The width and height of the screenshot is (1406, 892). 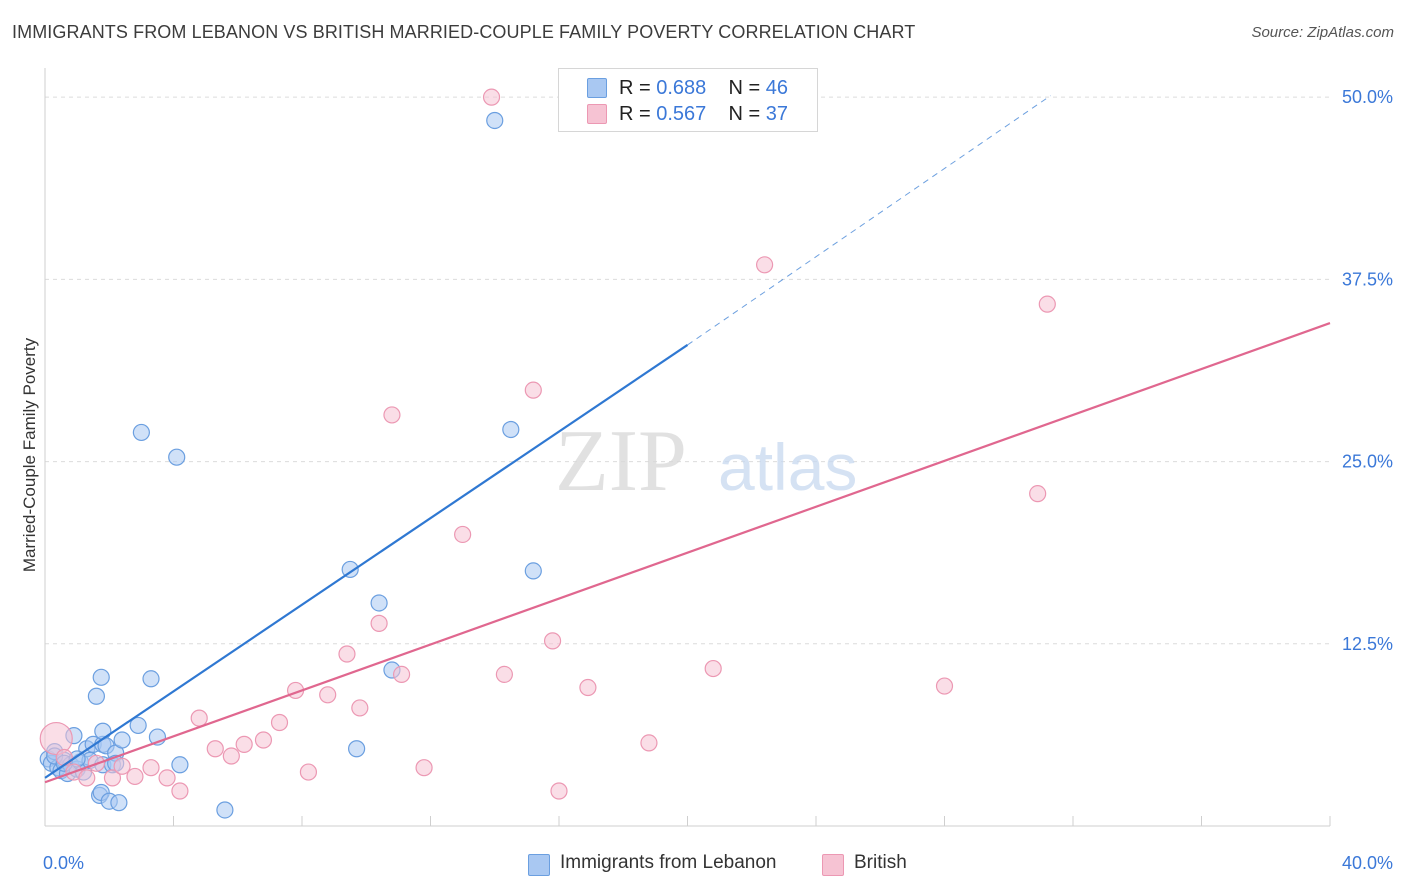 What do you see at coordinates (777, 114) in the screenshot?
I see `n-value: 37` at bounding box center [777, 114].